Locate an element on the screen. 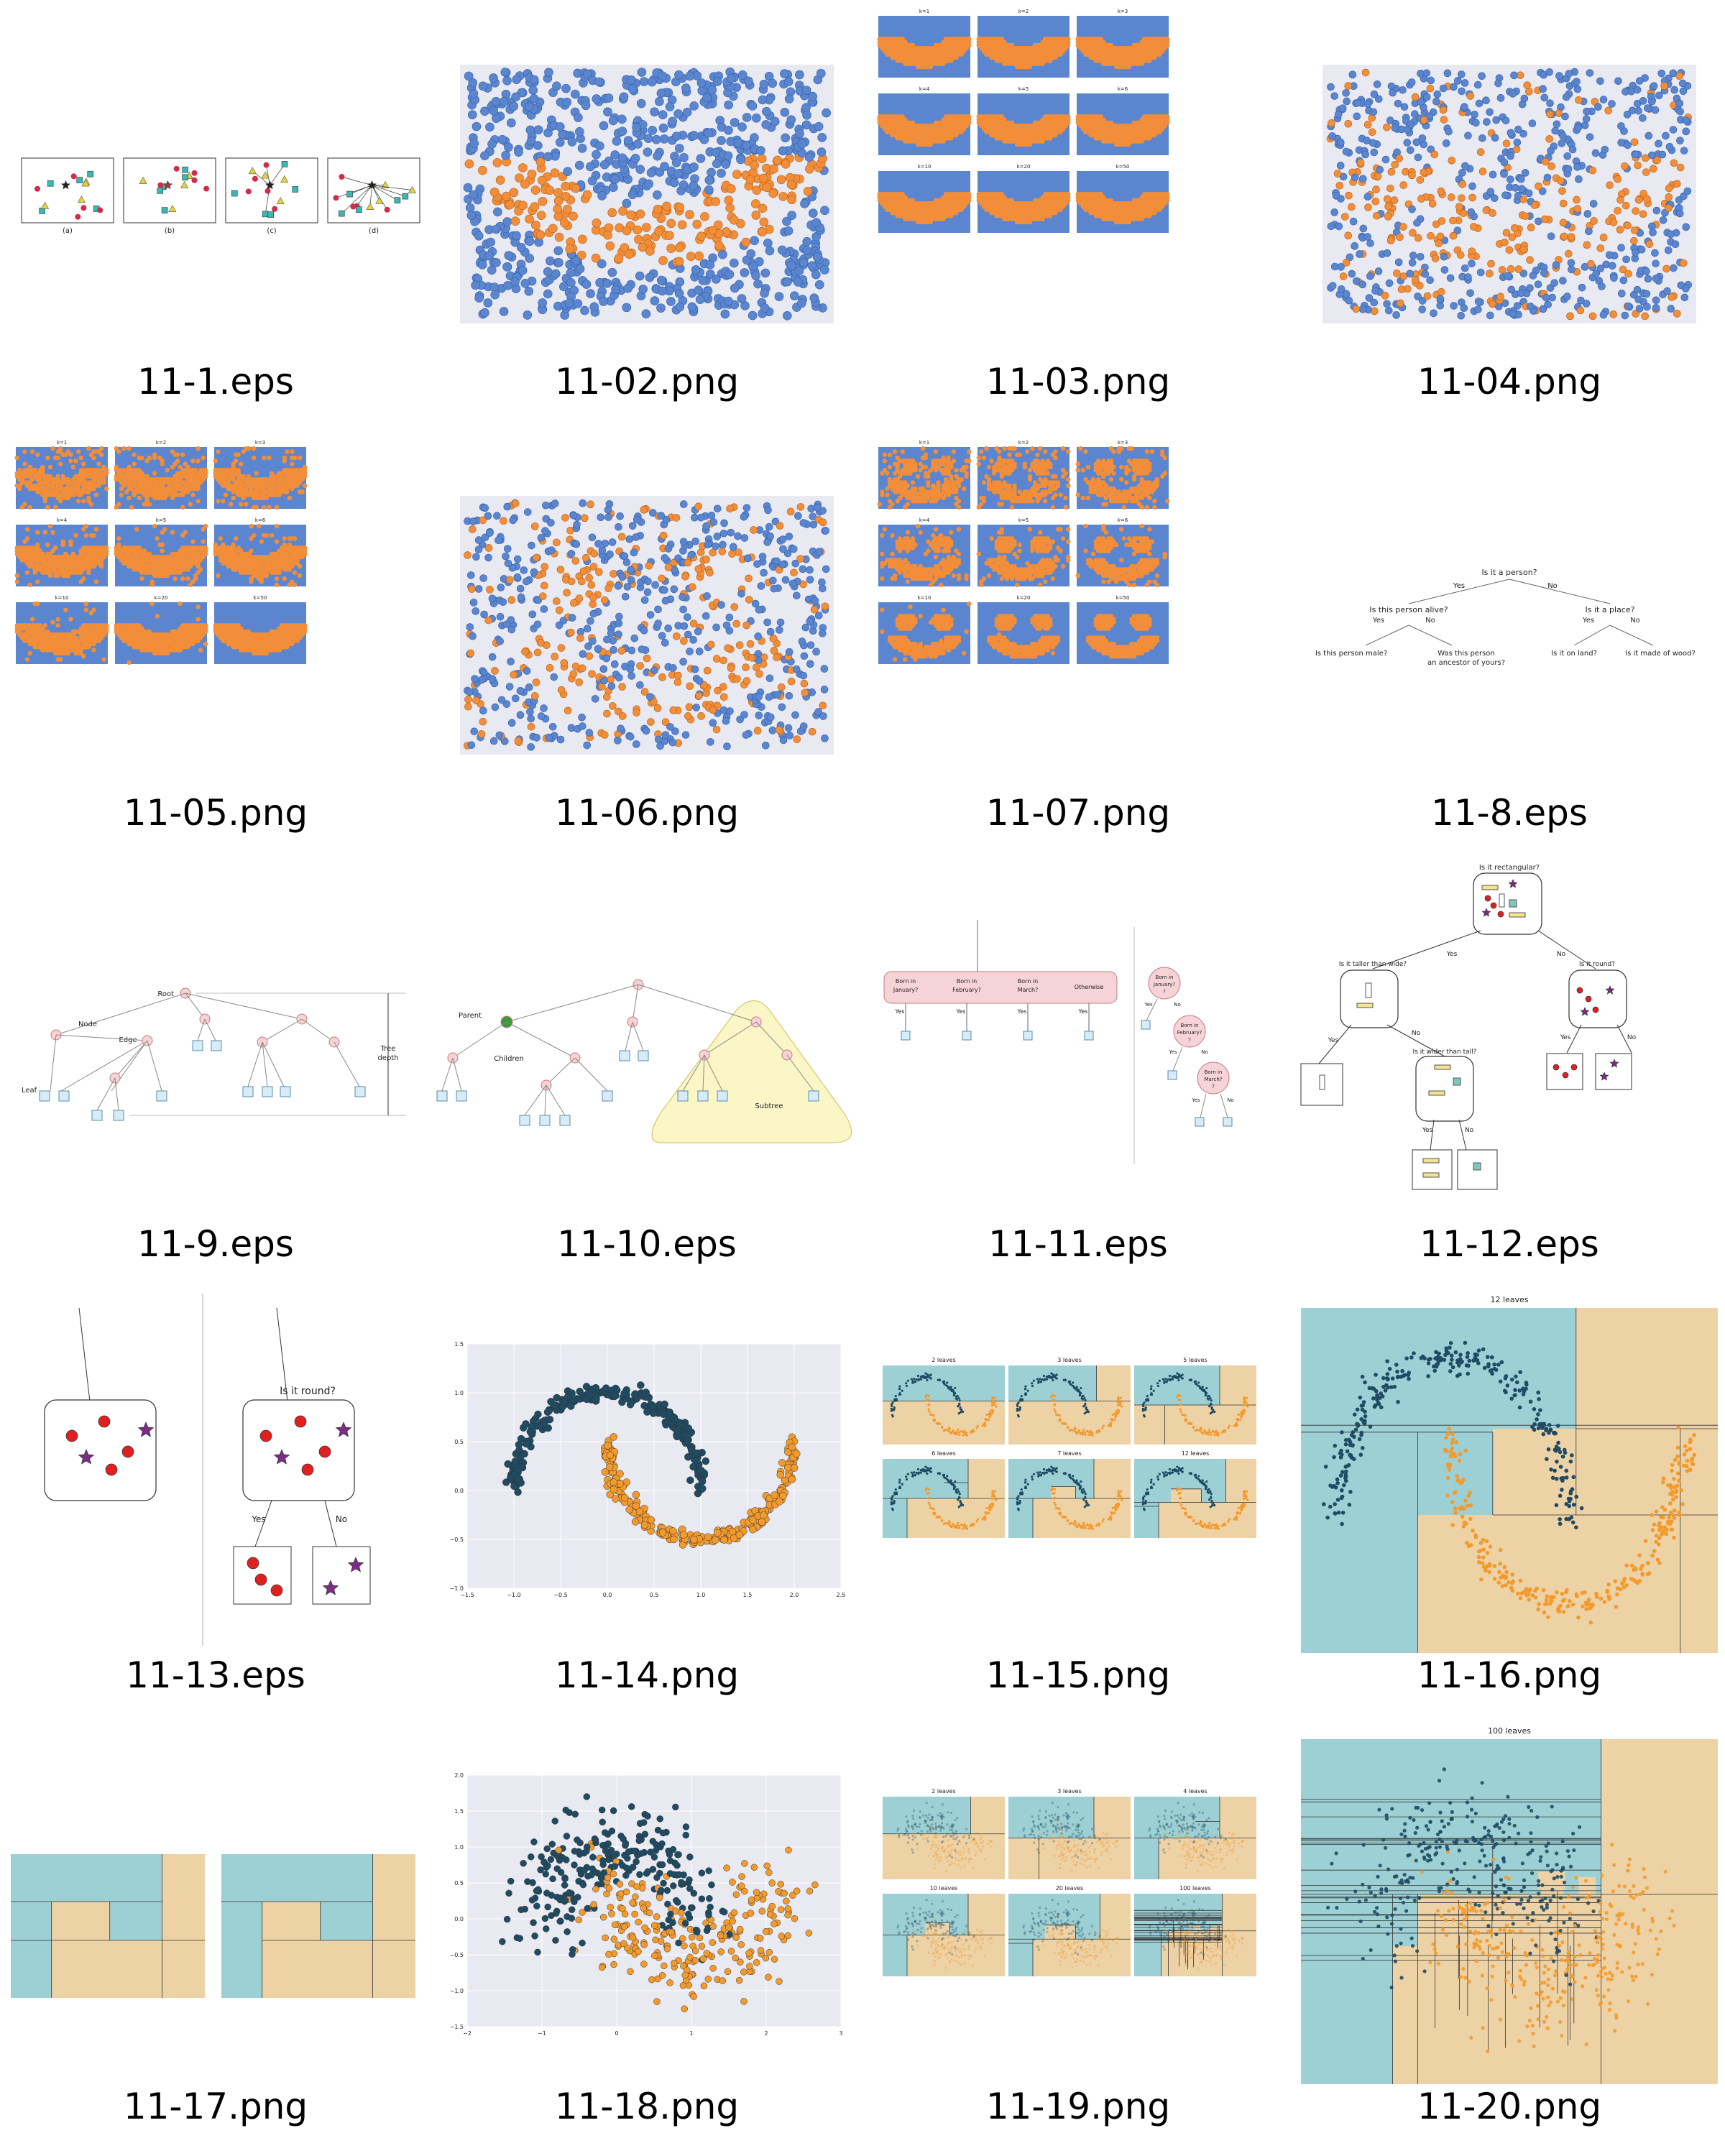 This screenshot has width=1725, height=2156. file-tile: k=1 k=2 k=3 k=4 k=5 k=6 k=10 k=20 k=50 11-03.png is located at coordinates (1078, 215).